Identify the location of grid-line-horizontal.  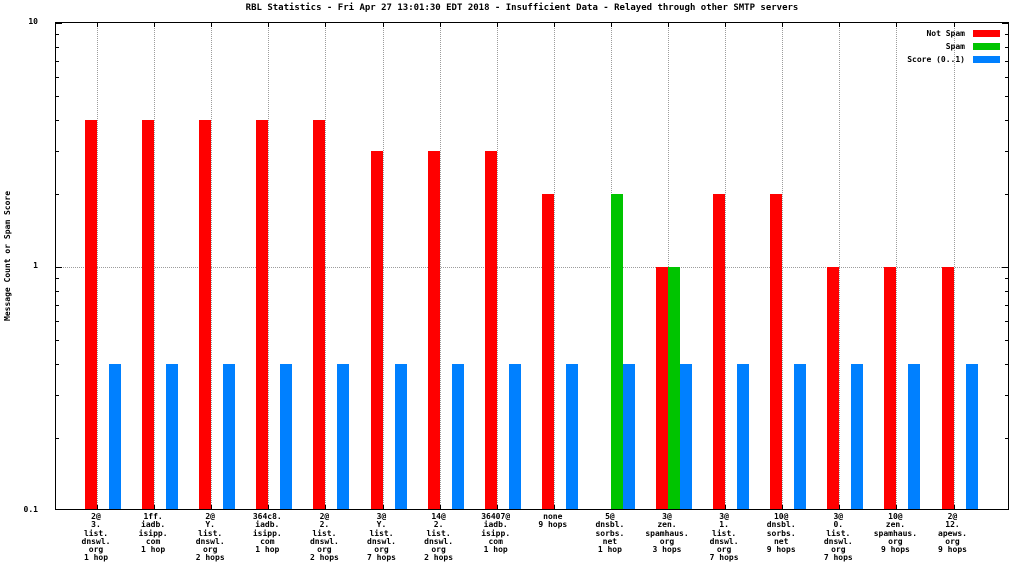
(532, 267).